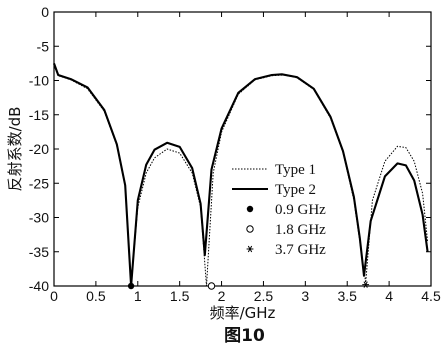 The width and height of the screenshot is (443, 349). What do you see at coordinates (39, 252) in the screenshot?
I see `y-tick-label: -35` at bounding box center [39, 252].